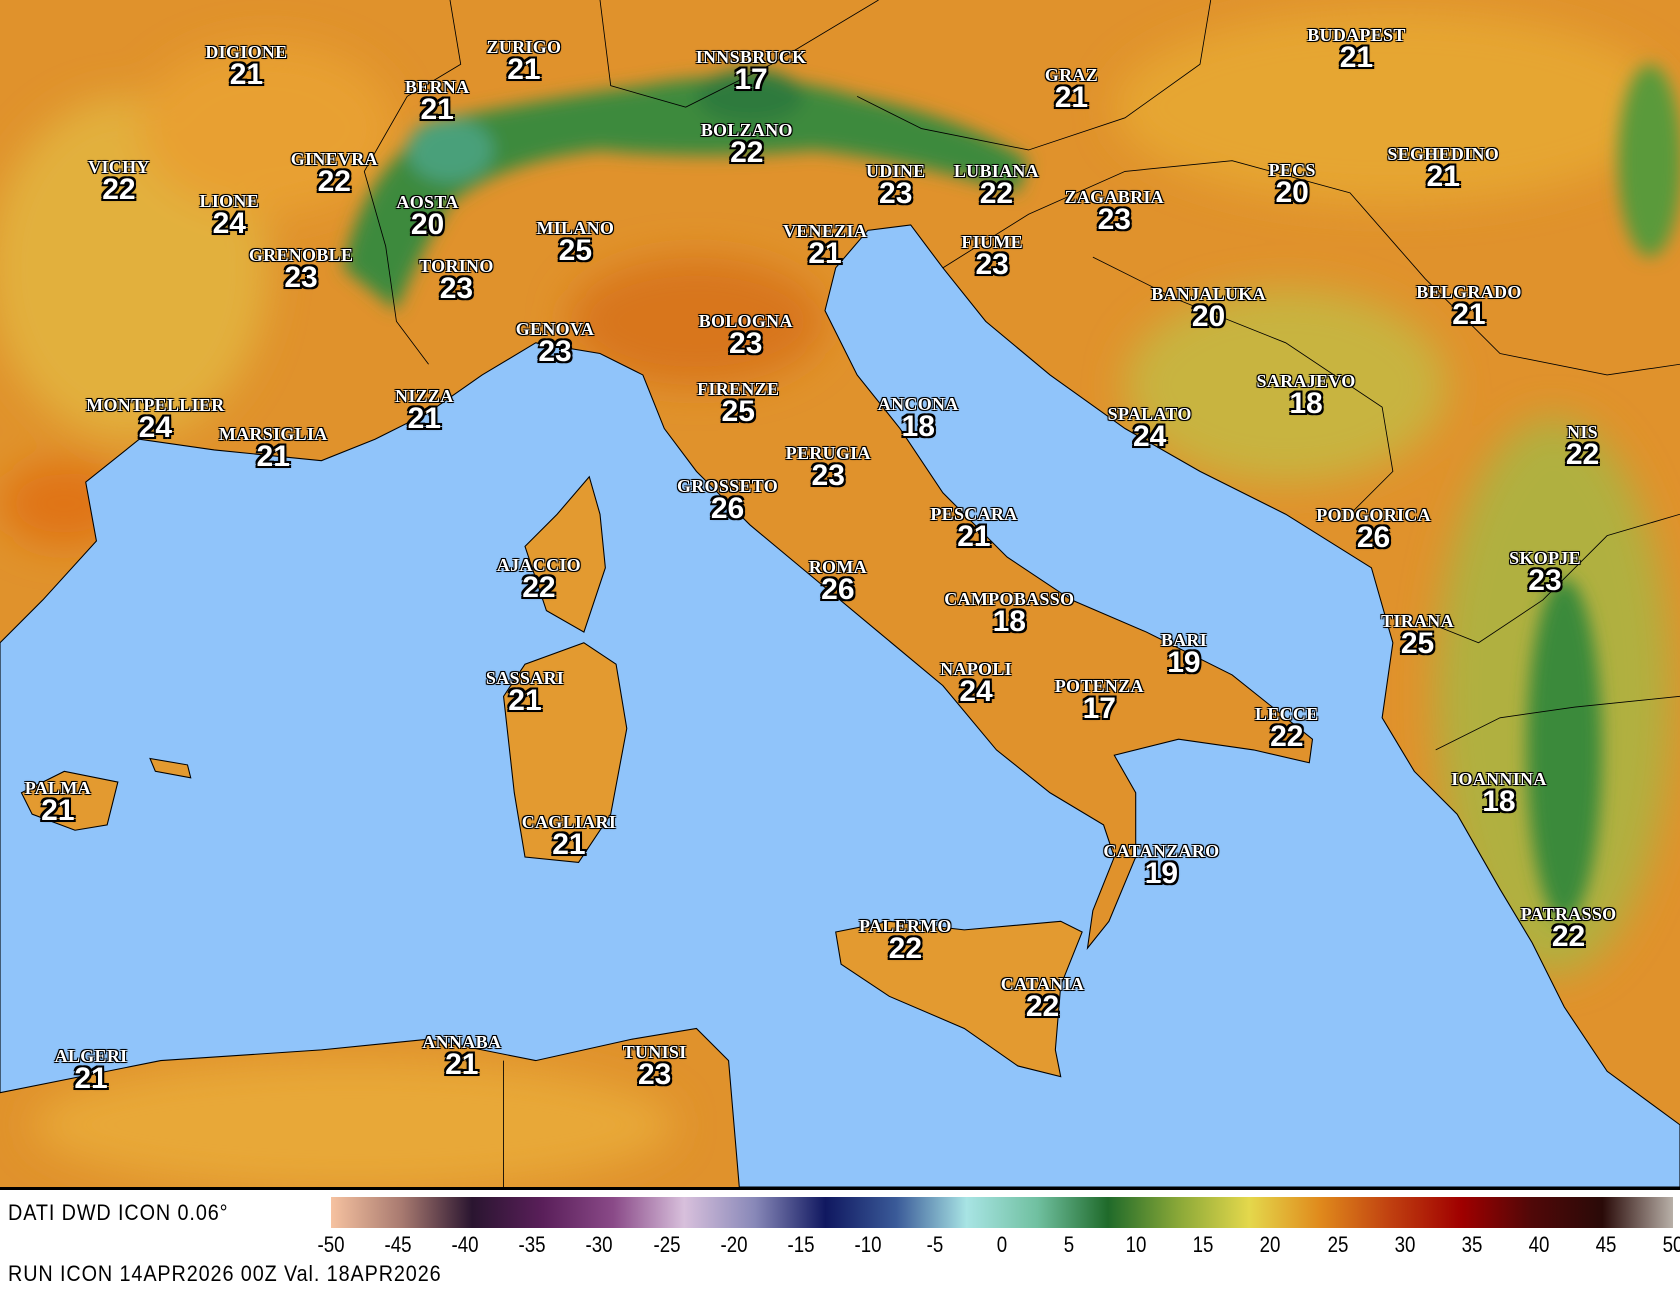  I want to click on colorbar-tick-label: -35, so click(532, 1244).